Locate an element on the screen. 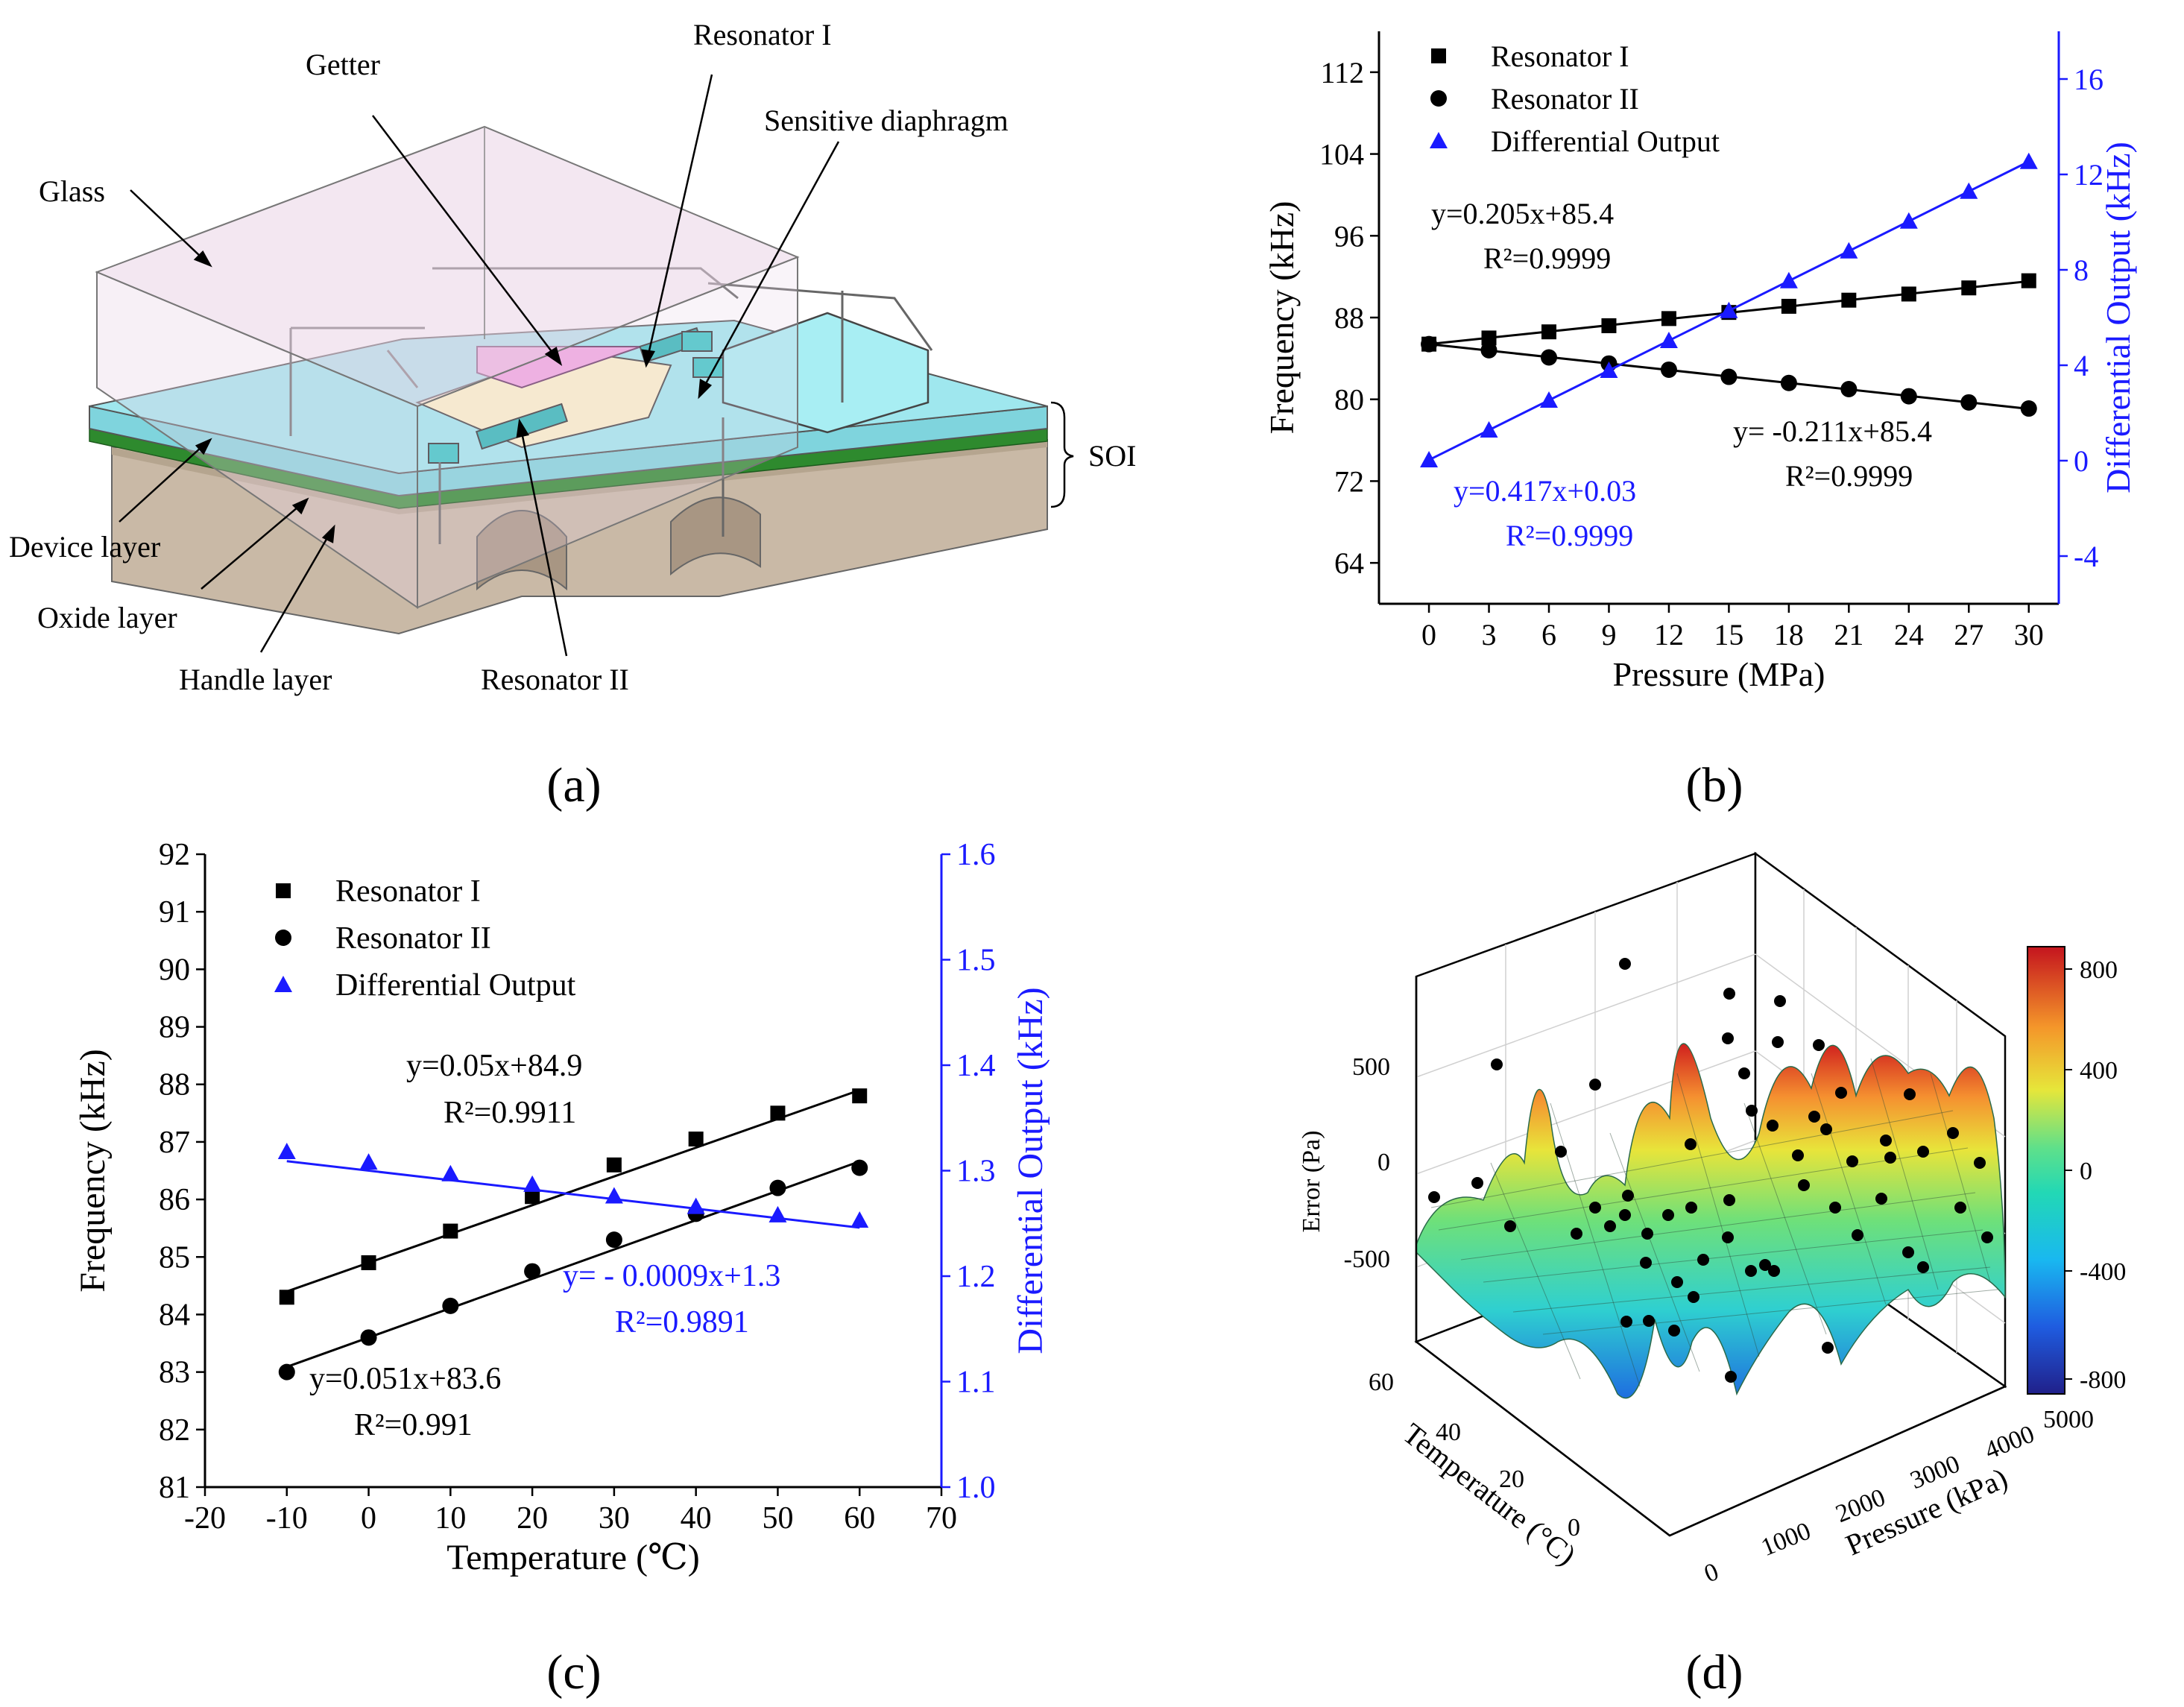 This screenshot has height=1707, width=2184. y-tick-label: 84 is located at coordinates (174, 1315).